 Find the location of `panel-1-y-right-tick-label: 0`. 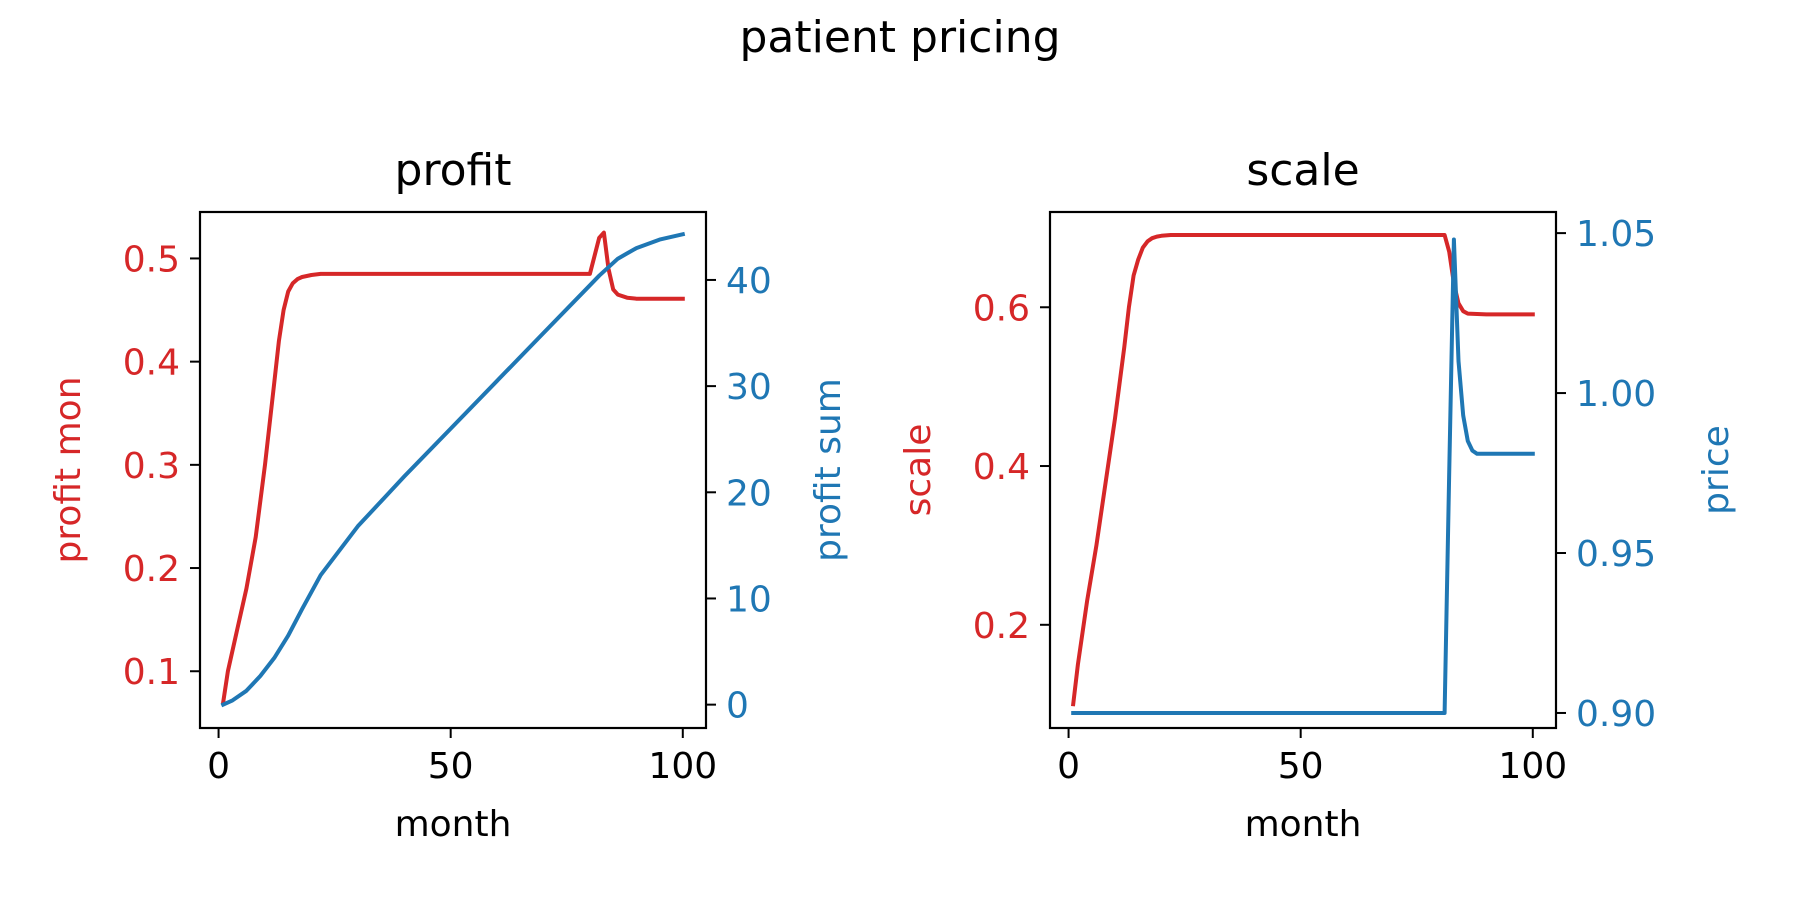

panel-1-y-right-tick-label: 0 is located at coordinates (737, 706).